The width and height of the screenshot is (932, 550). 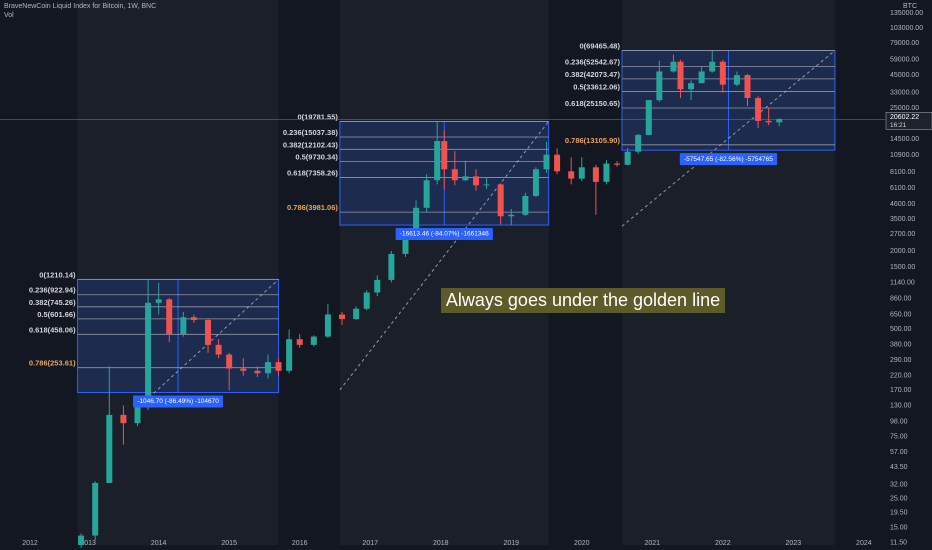 What do you see at coordinates (902, 219) in the screenshot?
I see `y-tick-label: 3500.00` at bounding box center [902, 219].